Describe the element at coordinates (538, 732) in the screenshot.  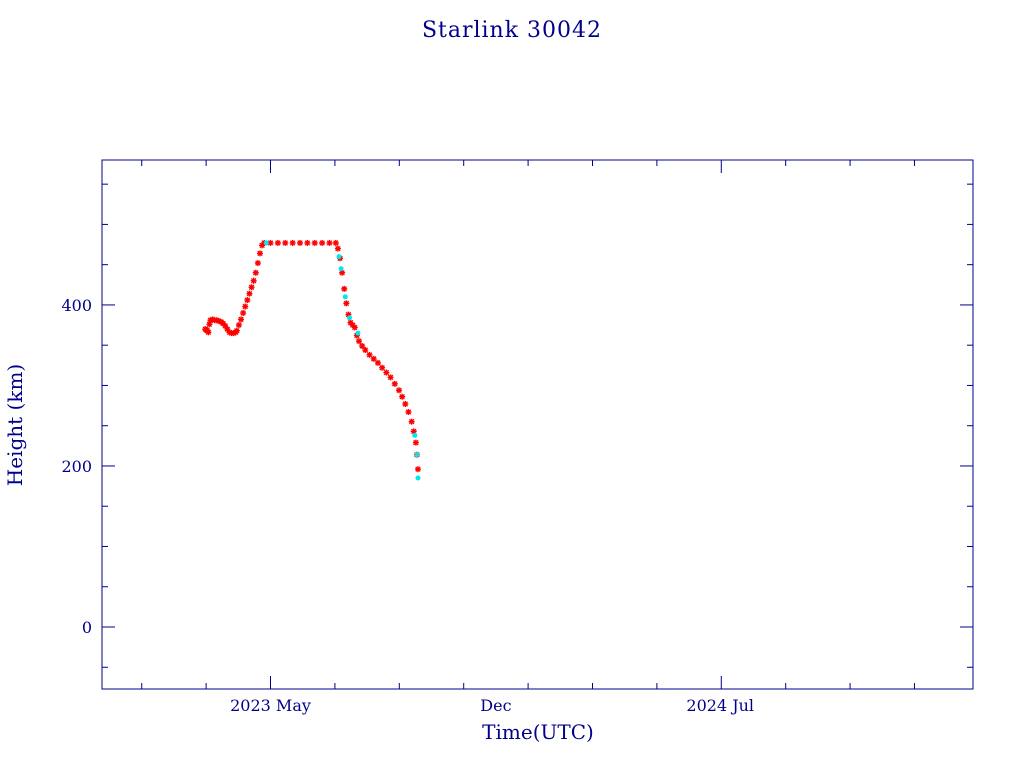
I see `x-axis-label: Time(UTC)` at that location.